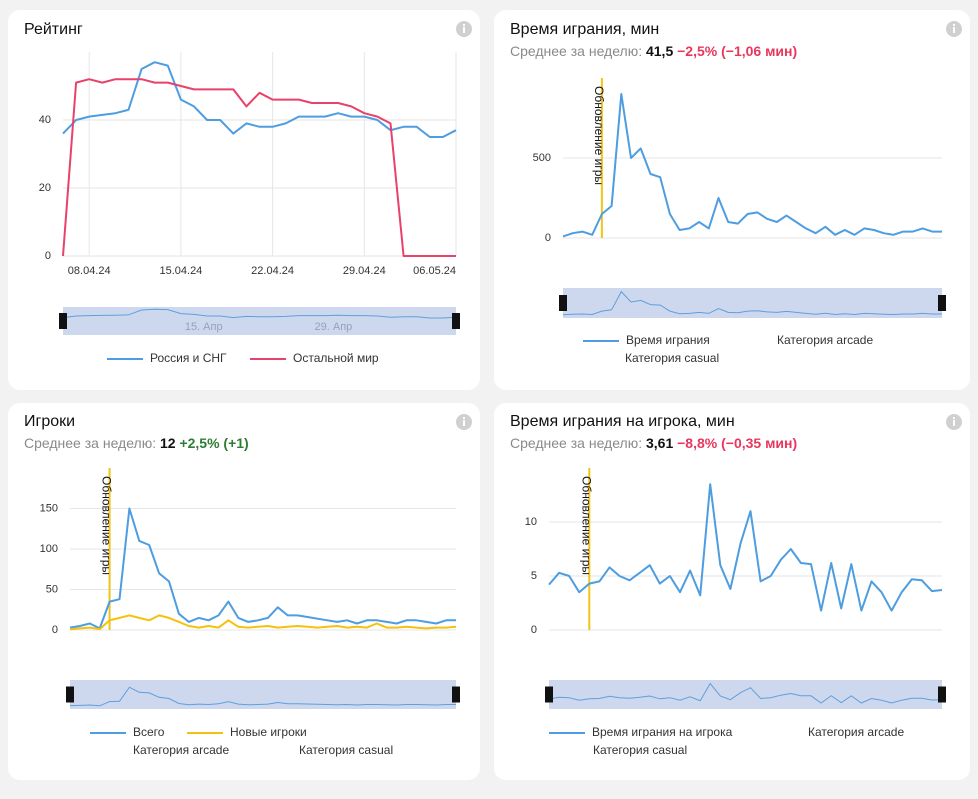  Describe the element at coordinates (53, 29) in the screenshot. I see `chart-title: Рейтинг` at that location.